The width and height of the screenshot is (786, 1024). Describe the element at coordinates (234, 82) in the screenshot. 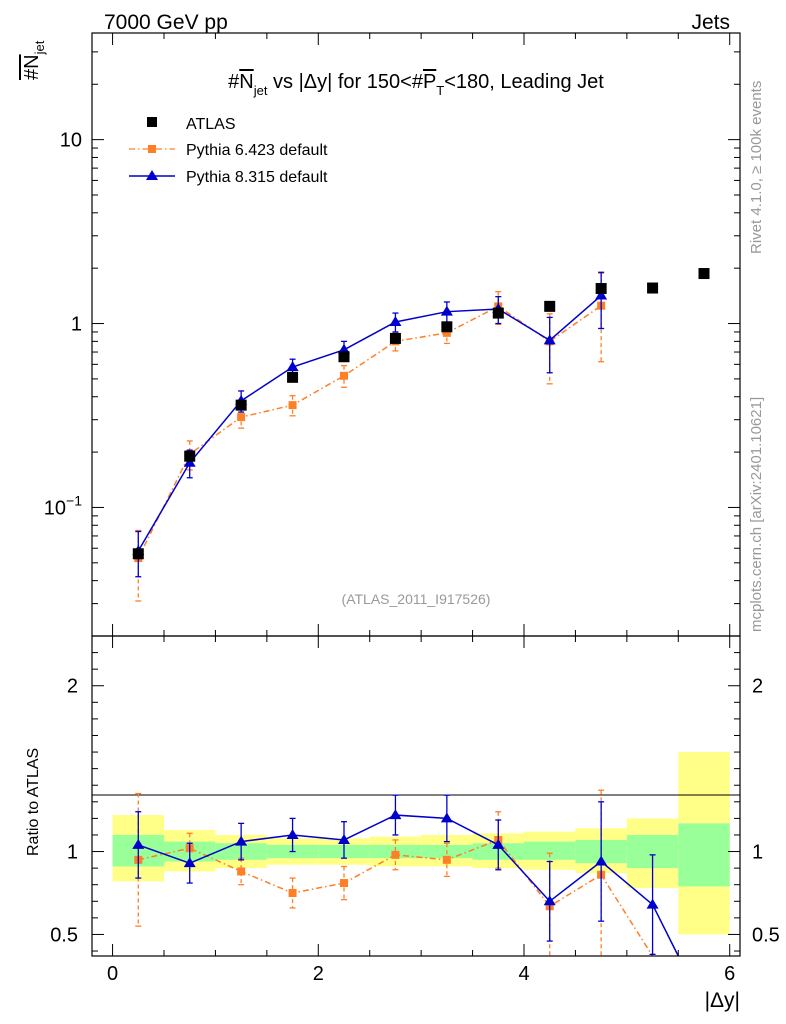

I see `main-title-hash: #` at that location.